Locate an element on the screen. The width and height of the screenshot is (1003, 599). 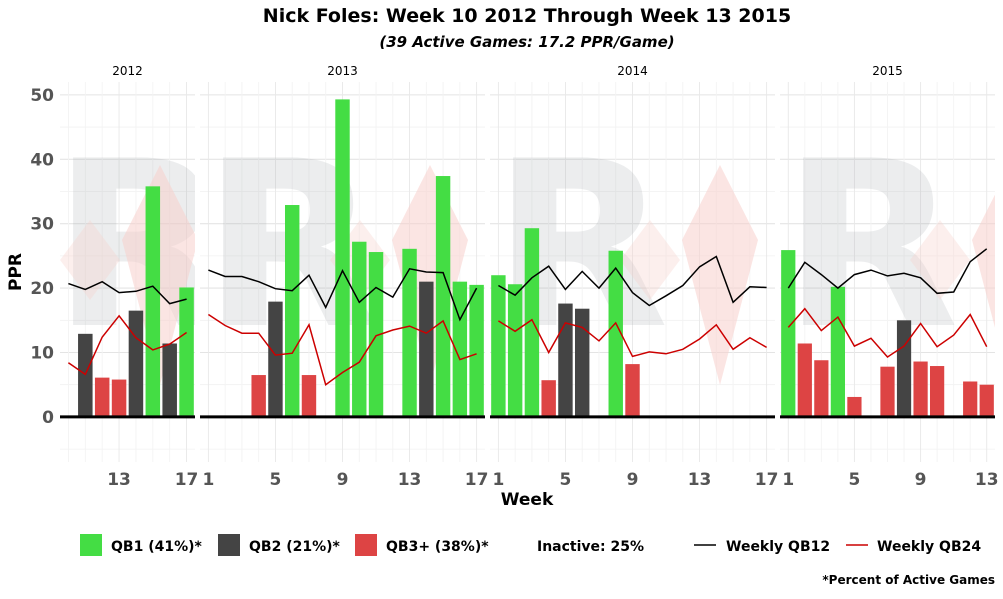
facet-label: 2015 is located at coordinates (887, 71).